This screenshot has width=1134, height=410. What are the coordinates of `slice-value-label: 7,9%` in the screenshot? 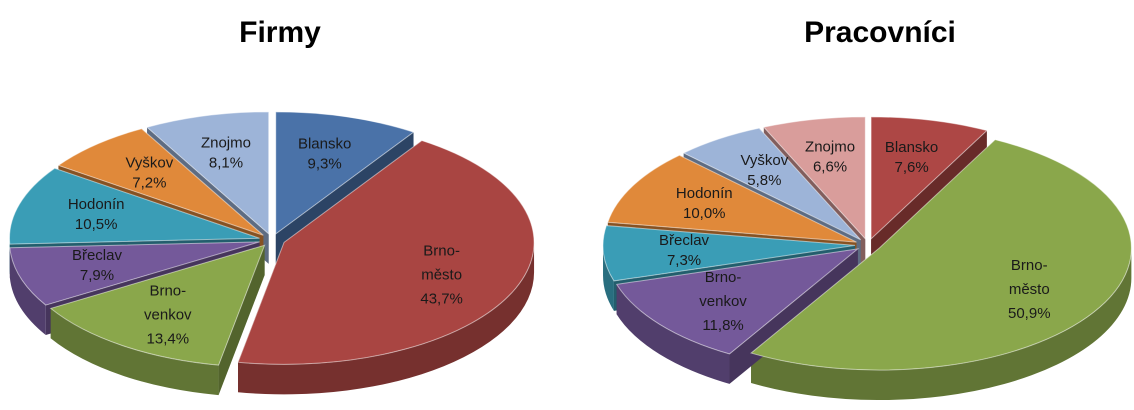 It's located at (97, 275).